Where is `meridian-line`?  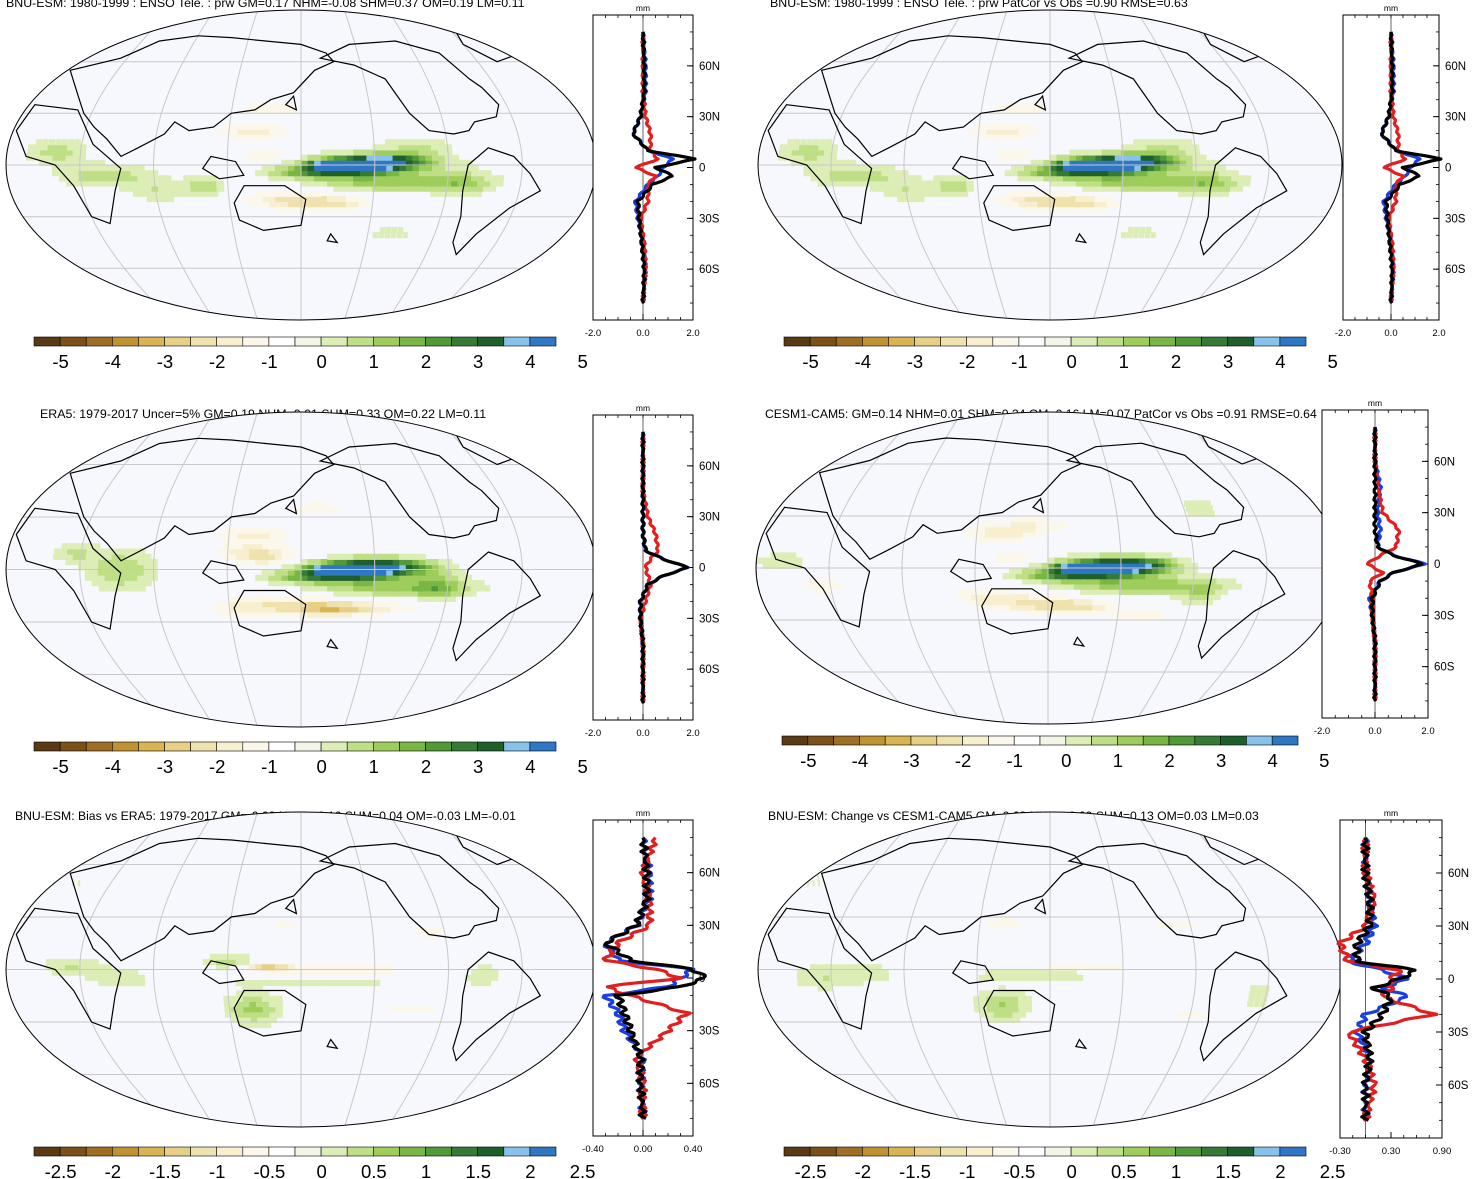
meridian-line is located at coordinates (125, 969).